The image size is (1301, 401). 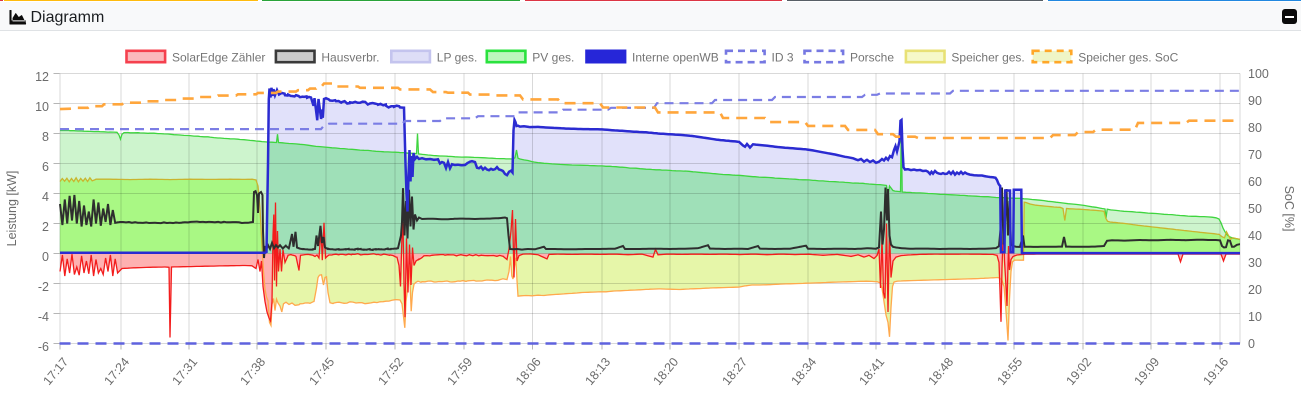 I want to click on svg-text: 2, so click(x=45, y=227).